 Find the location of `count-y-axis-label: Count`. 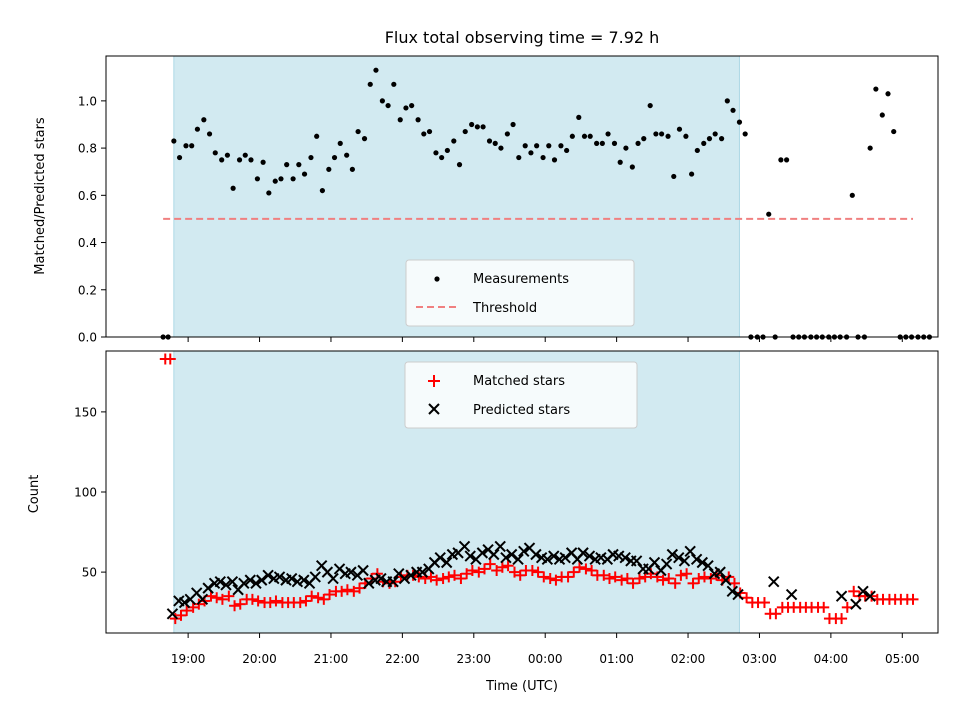

count-y-axis-label: Count is located at coordinates (34, 494).